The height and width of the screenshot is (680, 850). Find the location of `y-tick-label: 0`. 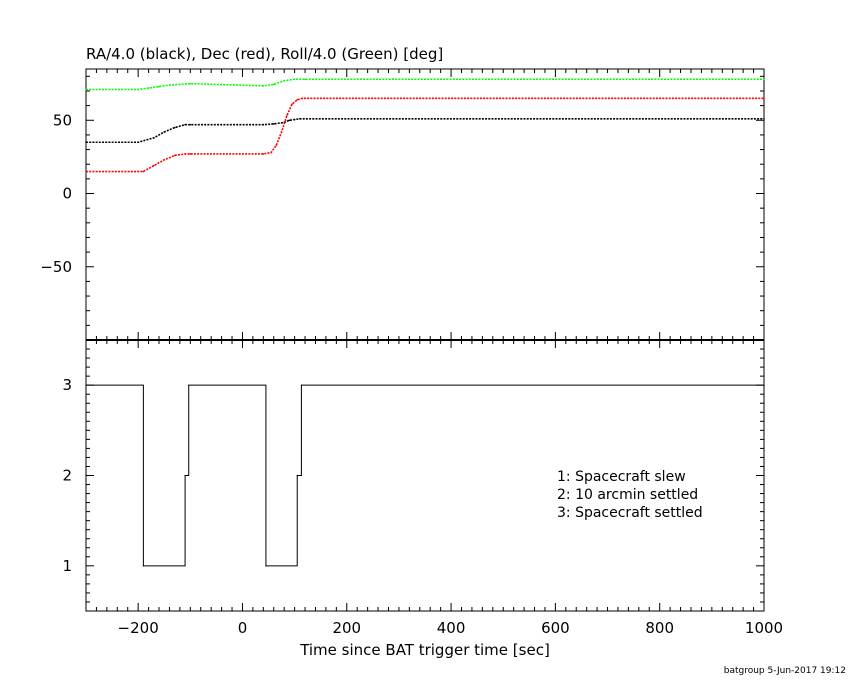

y-tick-label: 0 is located at coordinates (67, 194).